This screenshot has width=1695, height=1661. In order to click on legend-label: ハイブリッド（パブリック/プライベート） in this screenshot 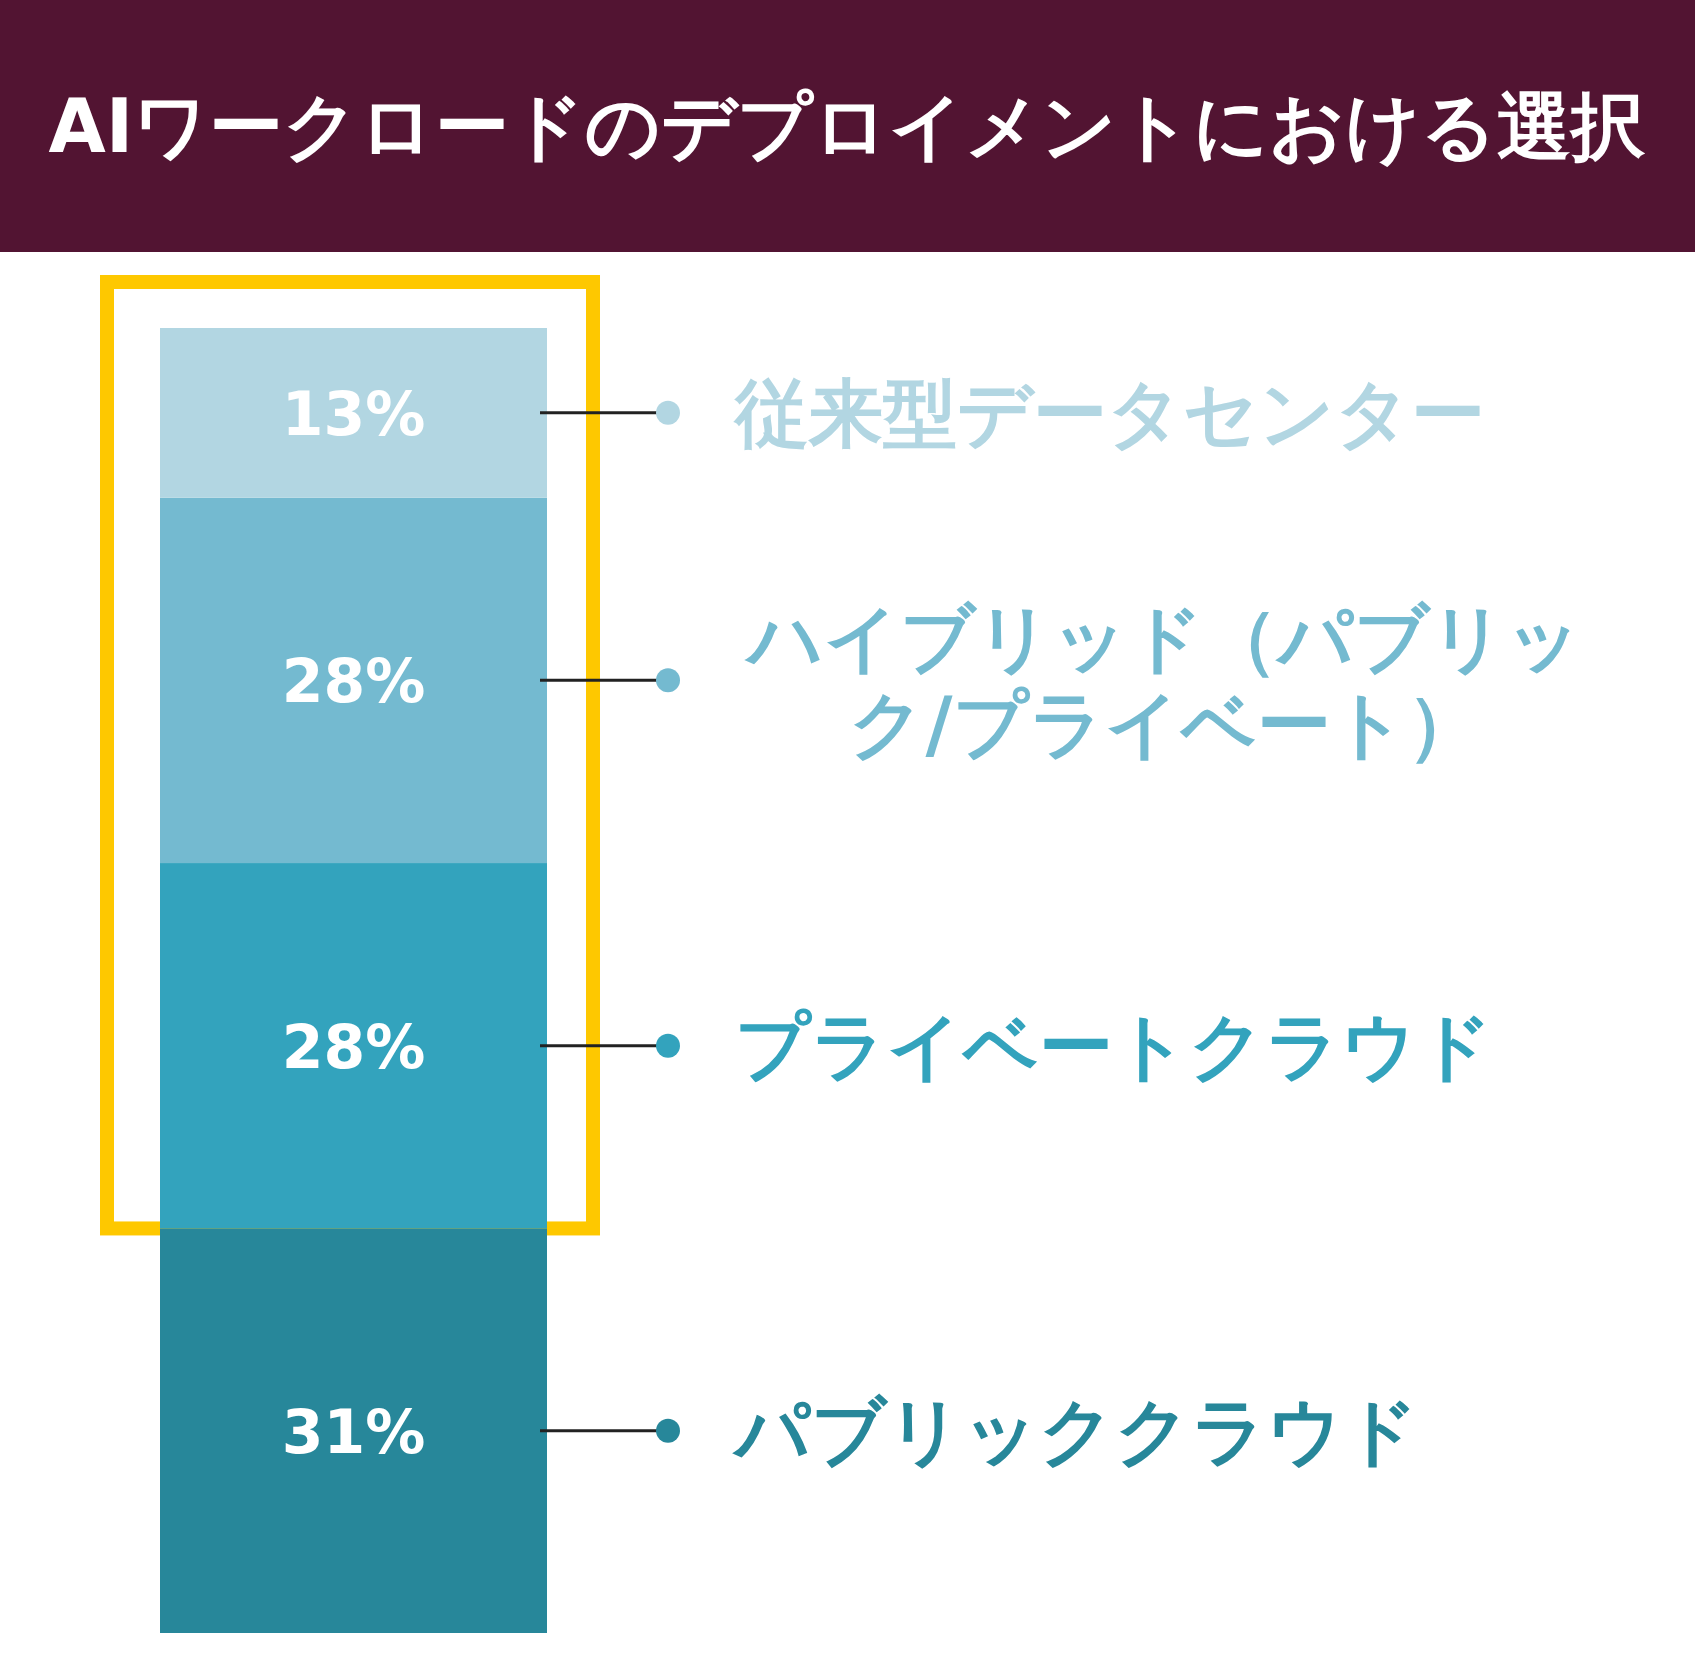, I will do `click(1163, 681)`.